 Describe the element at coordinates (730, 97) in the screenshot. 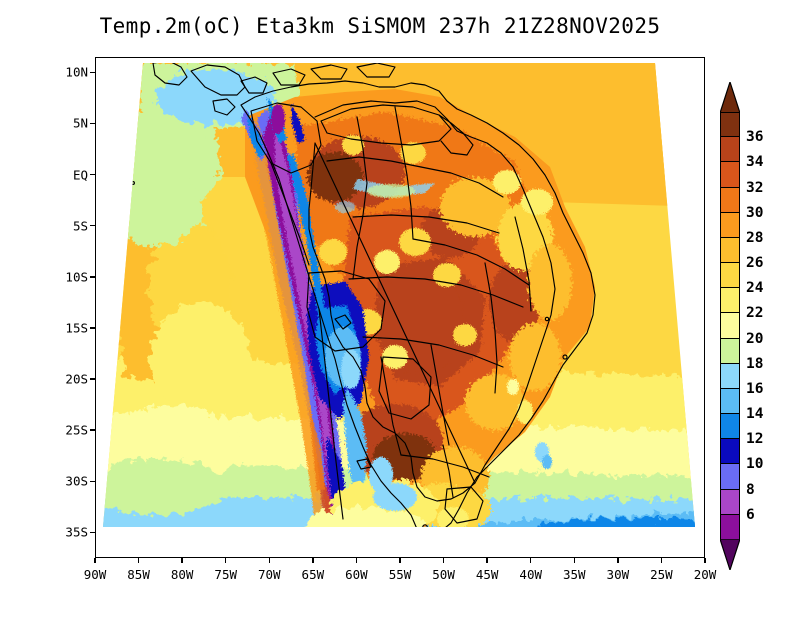

I see `colorbar-arrow-max` at that location.